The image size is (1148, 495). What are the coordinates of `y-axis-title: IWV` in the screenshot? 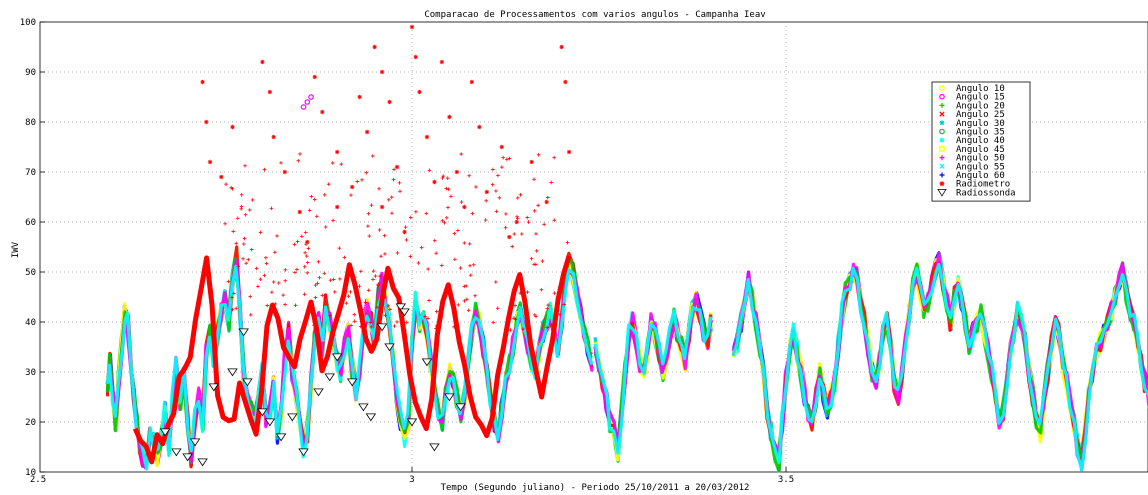 It's located at (16, 249).